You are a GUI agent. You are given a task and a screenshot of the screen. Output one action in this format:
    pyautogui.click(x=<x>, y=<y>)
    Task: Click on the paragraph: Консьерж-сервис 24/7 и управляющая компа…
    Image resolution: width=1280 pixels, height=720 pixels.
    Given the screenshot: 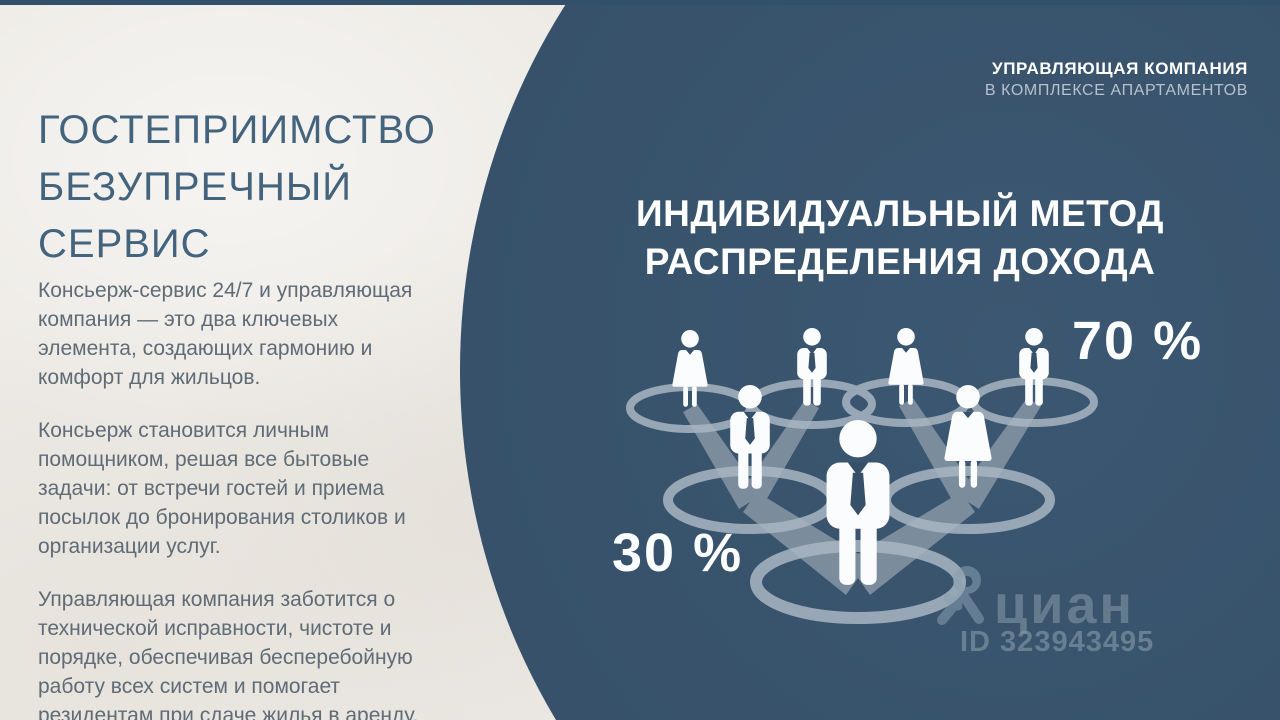 What is the action you would take?
    pyautogui.click(x=225, y=334)
    